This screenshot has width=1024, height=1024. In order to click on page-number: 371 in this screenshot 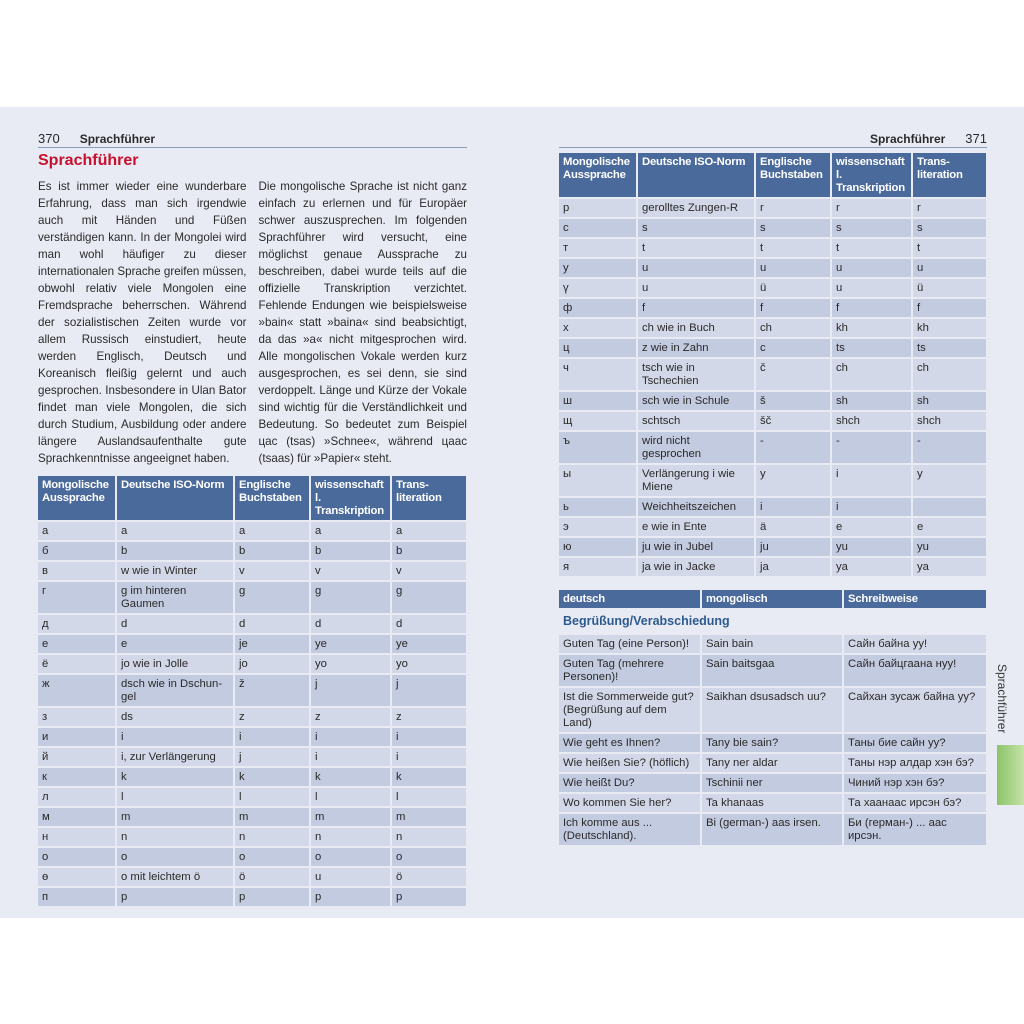, I will do `click(976, 138)`.